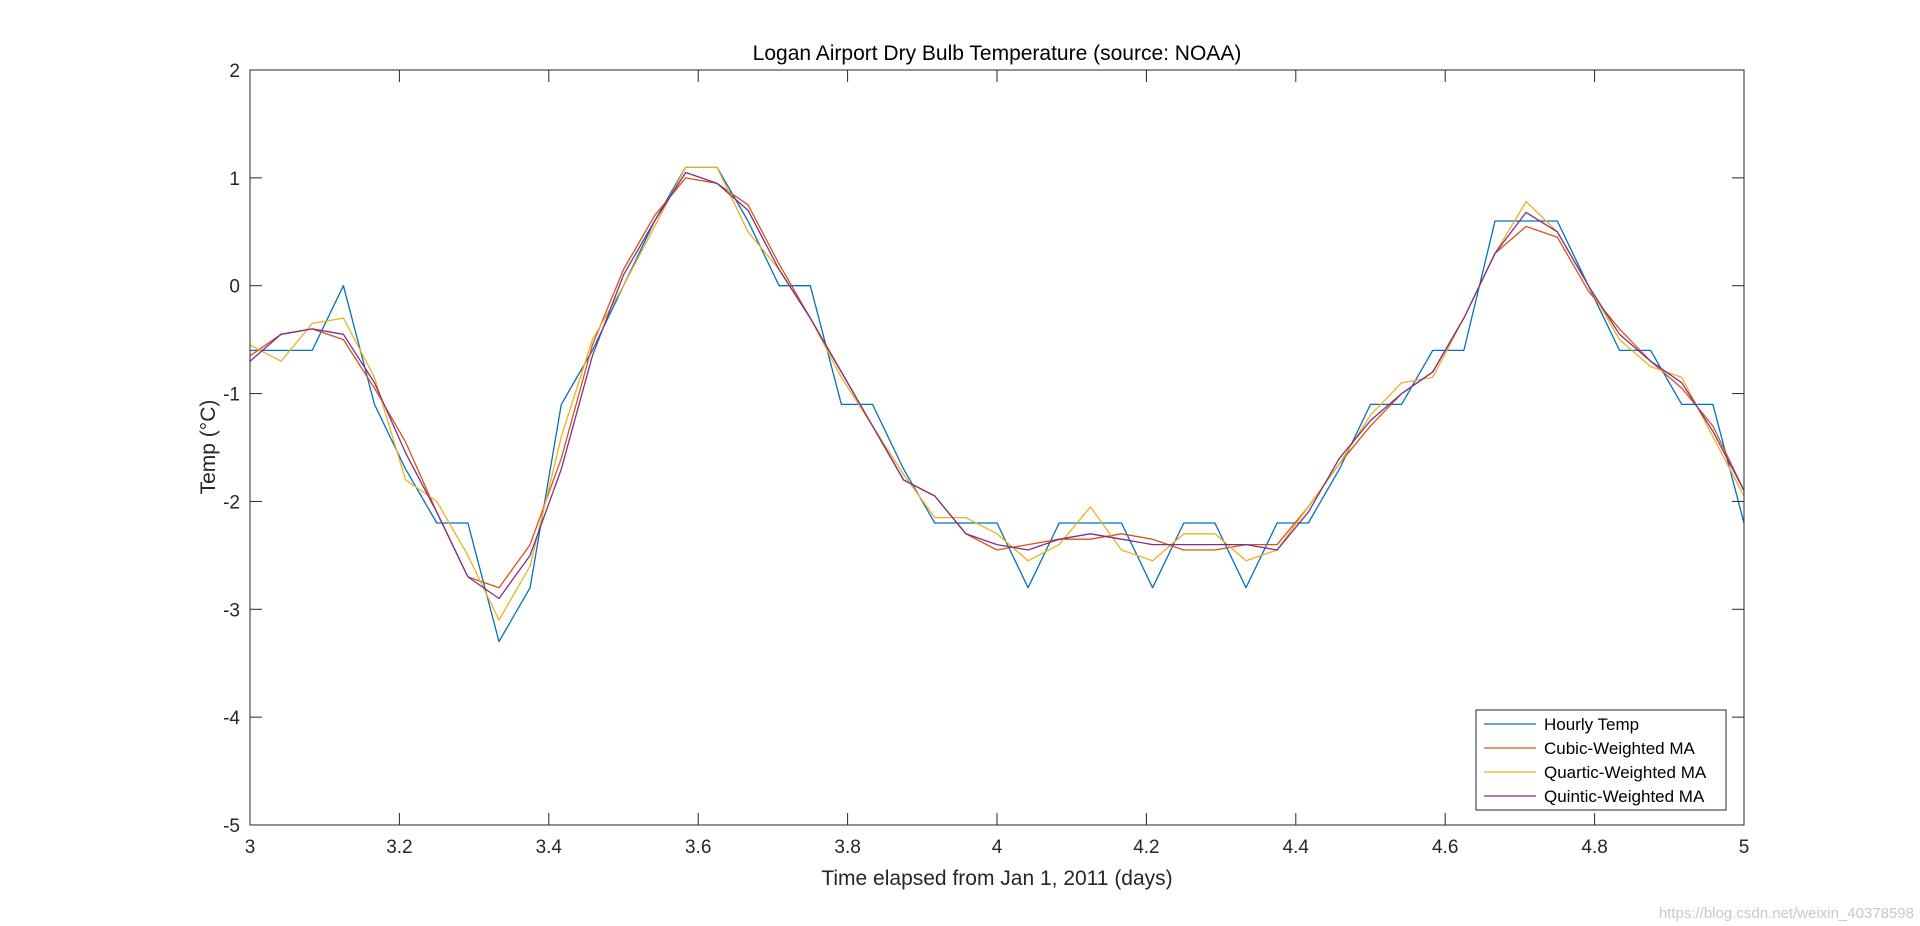 This screenshot has width=1920, height=926. What do you see at coordinates (698, 847) in the screenshot?
I see `x-tick-label: 3.6` at bounding box center [698, 847].